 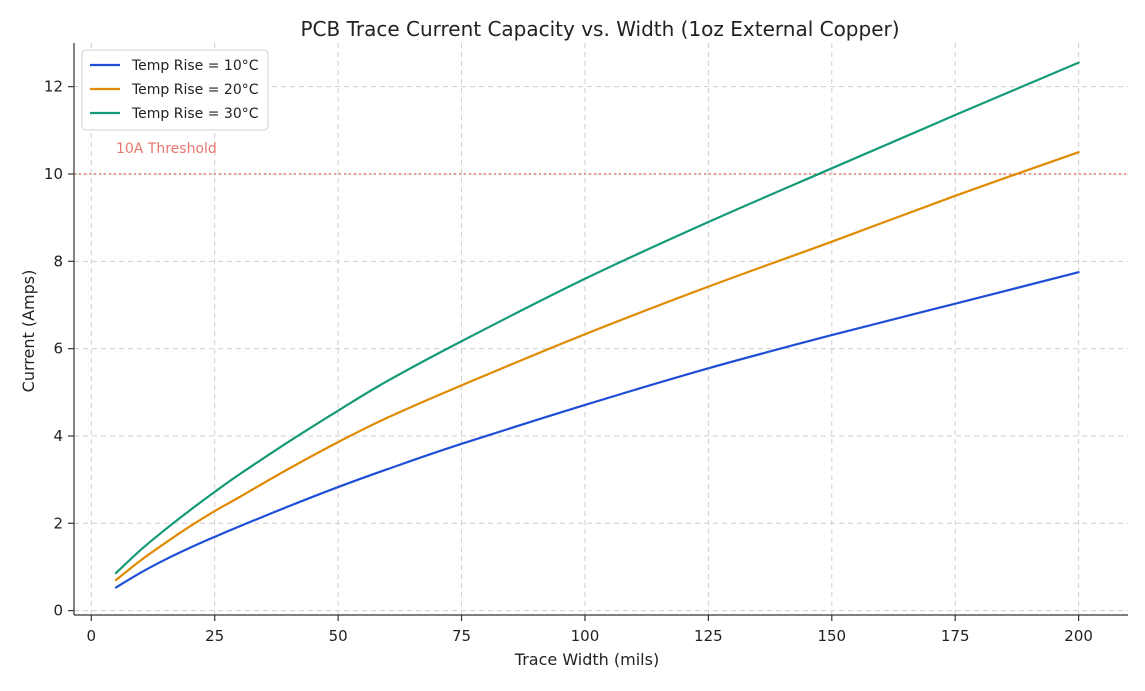 I want to click on x-axis-label: Trace Width (mils), so click(x=586, y=659).